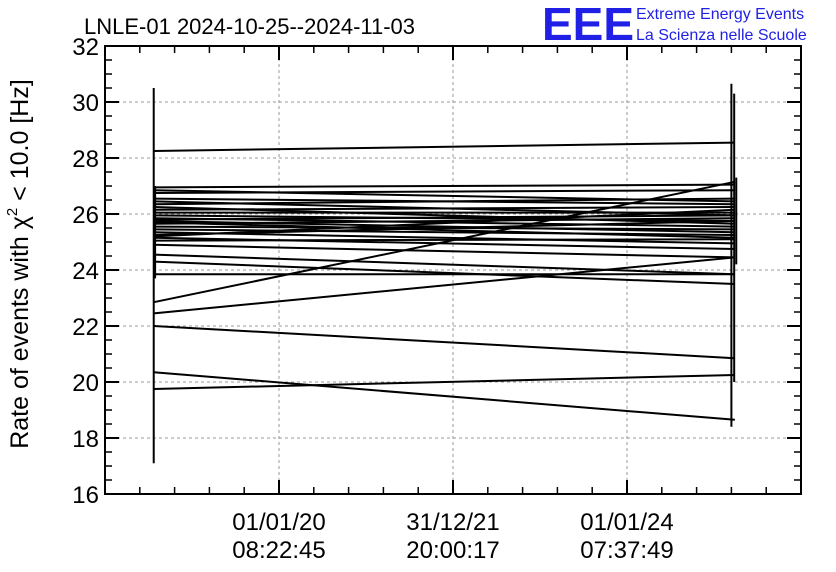 The width and height of the screenshot is (836, 572). Describe the element at coordinates (278, 522) in the screenshot. I see `x-tick-label-date: 01/01/20` at that location.